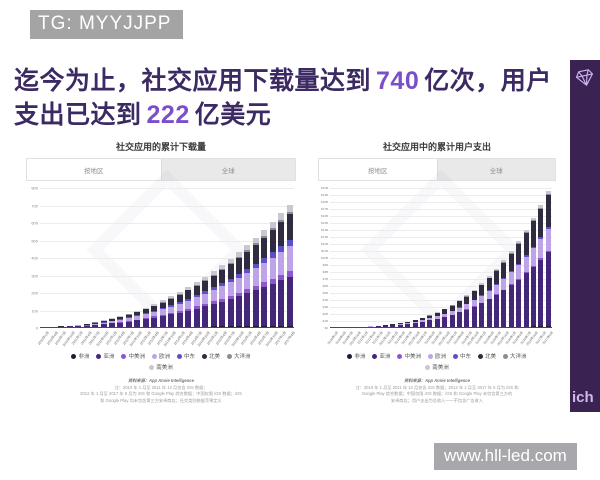  Describe the element at coordinates (161, 387) in the screenshot. I see `source-note-line: 注：2010 年 1 月至 2011 年 12 月仅含 iOS 数据；` at that location.